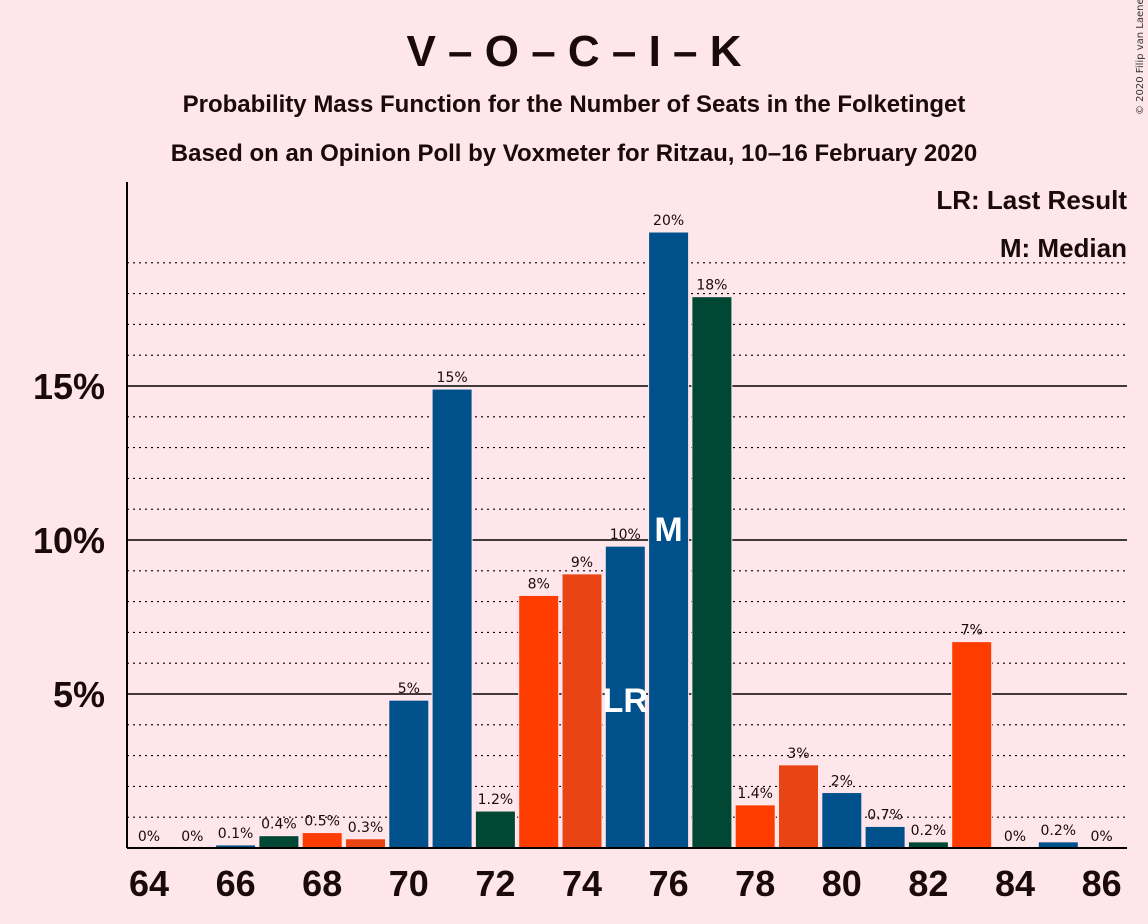 Image resolution: width=1148 pixels, height=924 pixels. What do you see at coordinates (842, 883) in the screenshot?
I see `x-tick-label: 80` at bounding box center [842, 883].